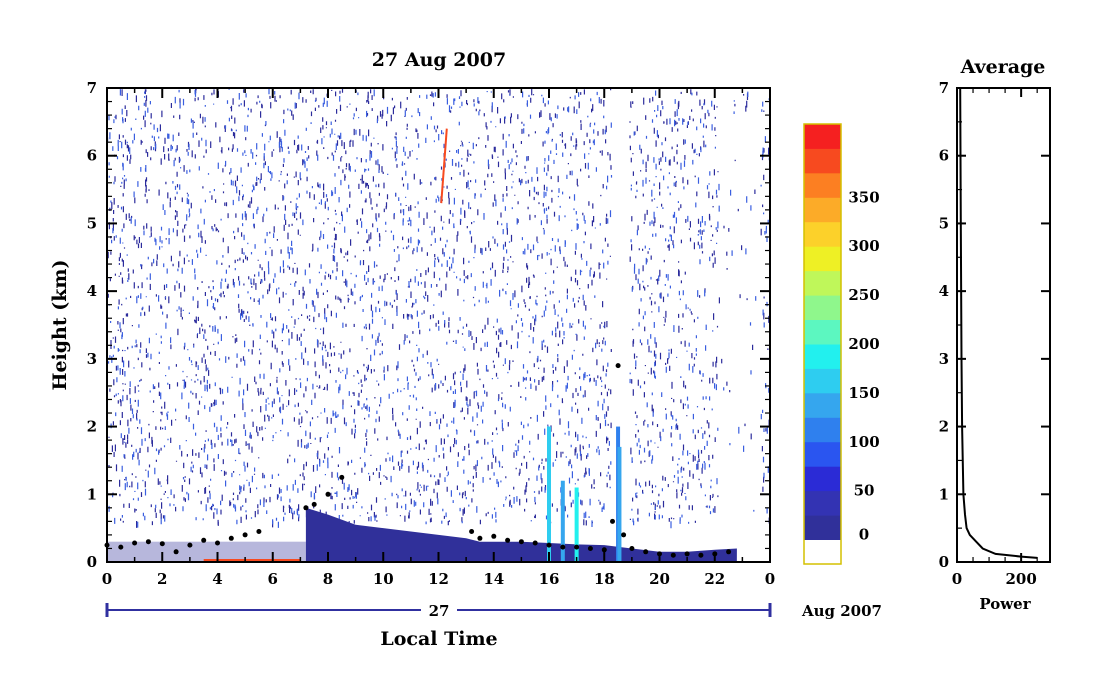 The width and height of the screenshot is (1102, 699). Describe the element at coordinates (444, 166) in the screenshot. I see `high-echo-streak` at that location.